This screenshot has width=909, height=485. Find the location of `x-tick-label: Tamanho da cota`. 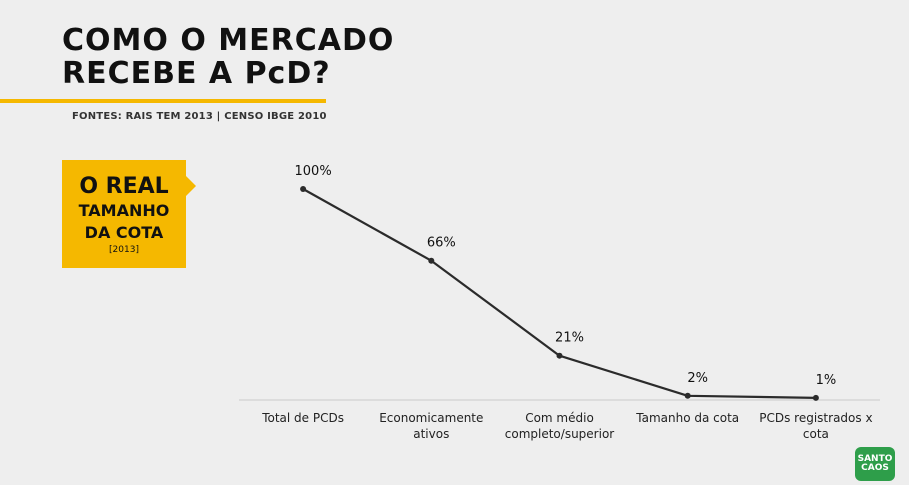

x-tick-label: Tamanho da cota is located at coordinates (687, 418).